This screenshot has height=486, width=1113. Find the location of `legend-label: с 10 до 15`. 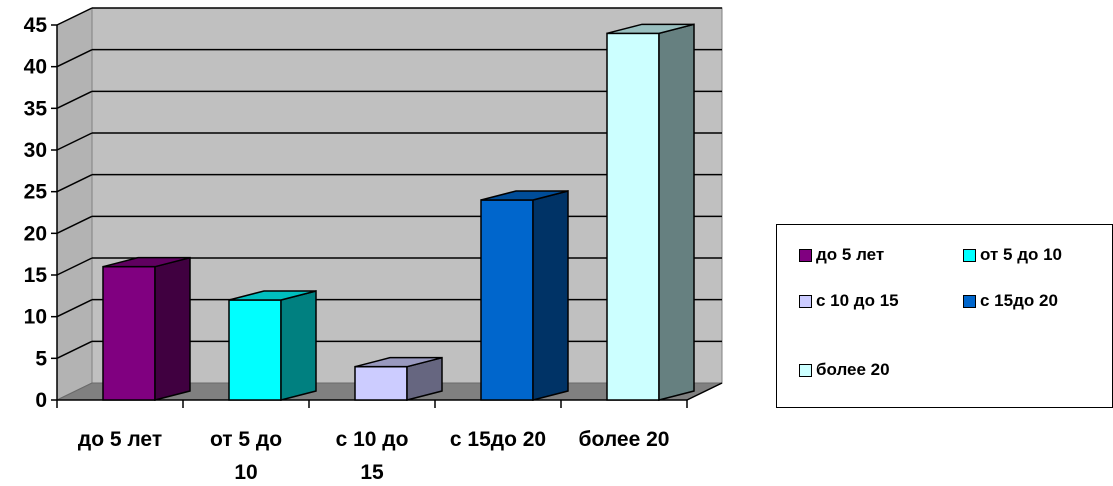

legend-label: с 10 до 15 is located at coordinates (857, 300).